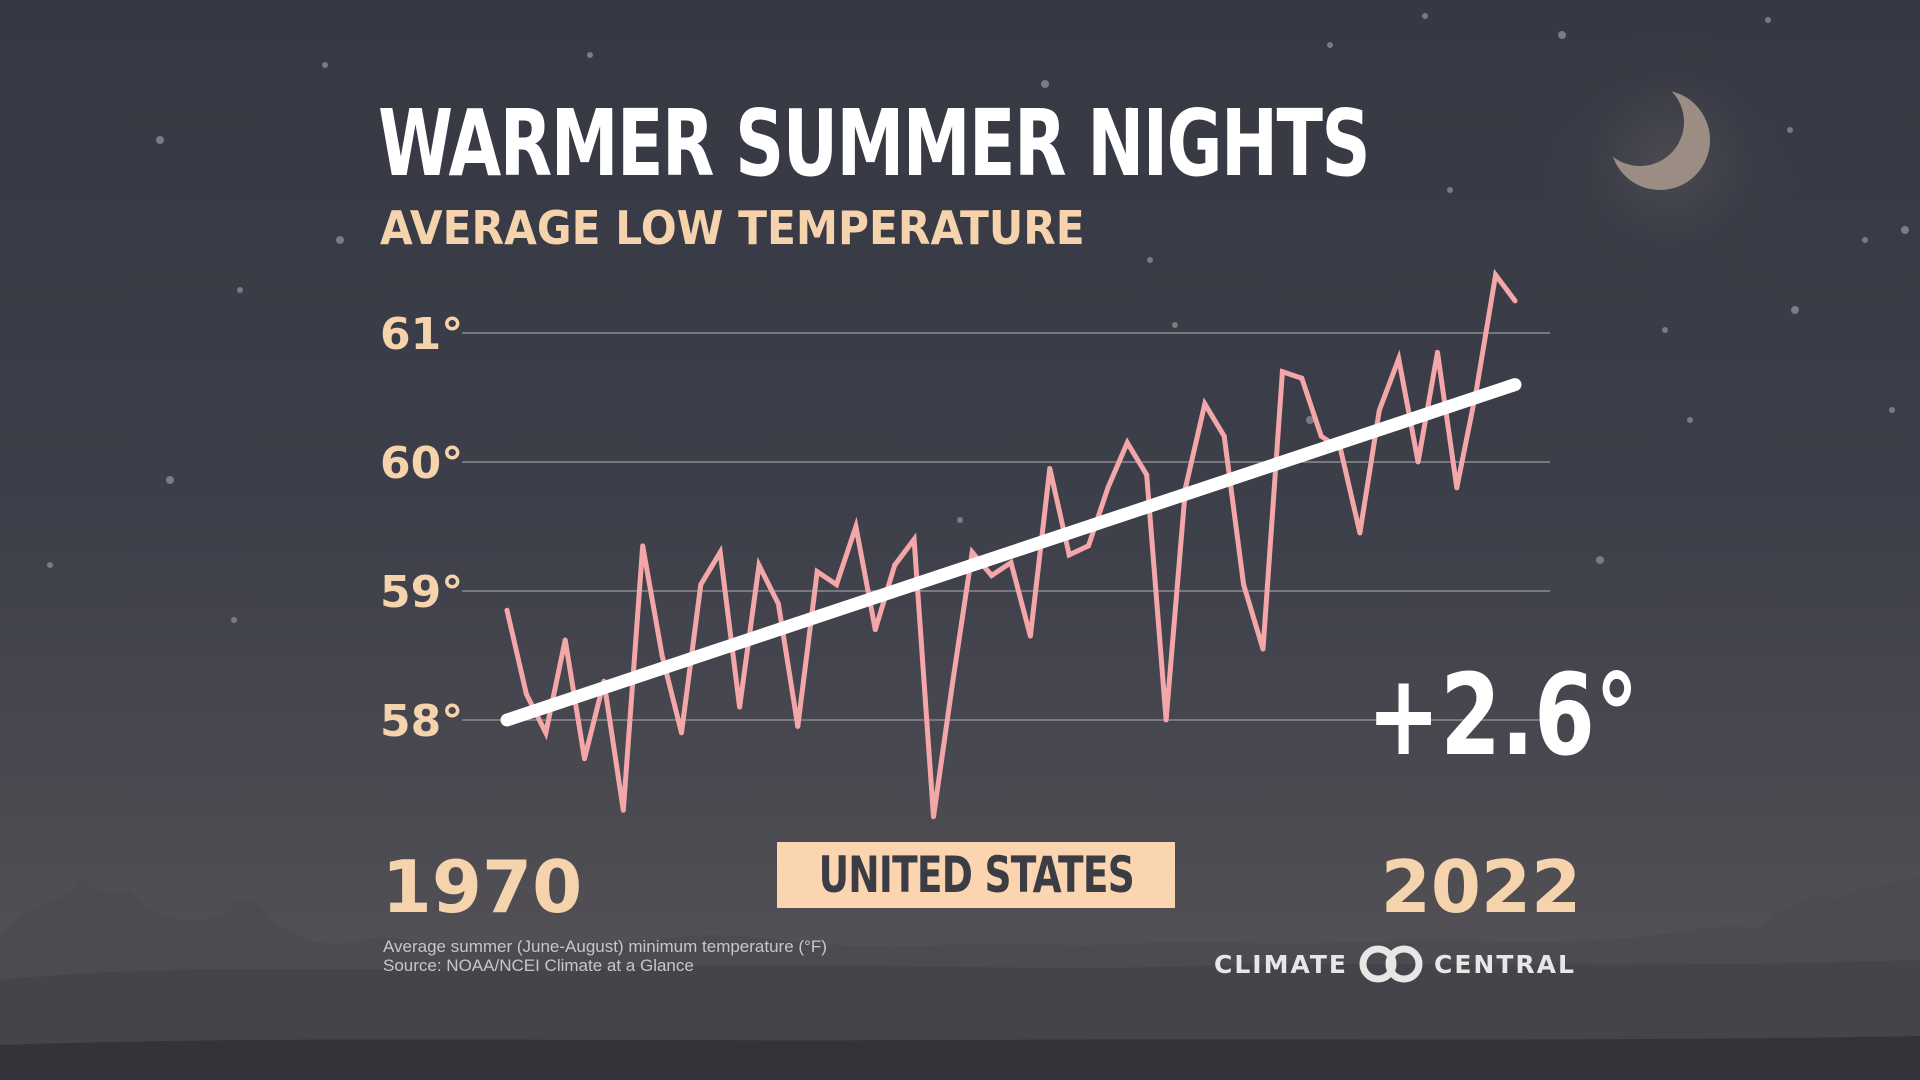 This screenshot has height=1080, width=1920. I want to click on data-point-1978, so click(662, 655).